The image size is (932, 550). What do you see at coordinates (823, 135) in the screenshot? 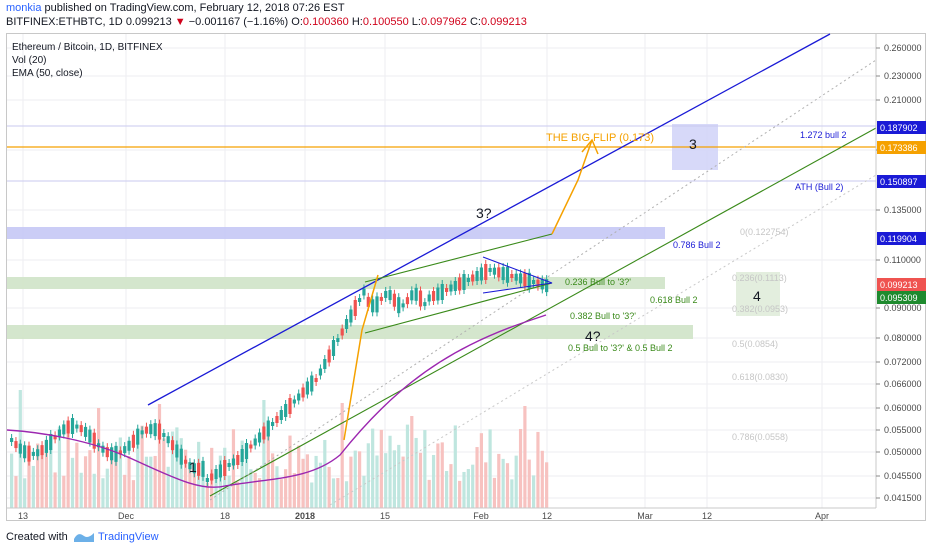
I see `bull-1272-label: 1.272 bull 2` at bounding box center [823, 135].